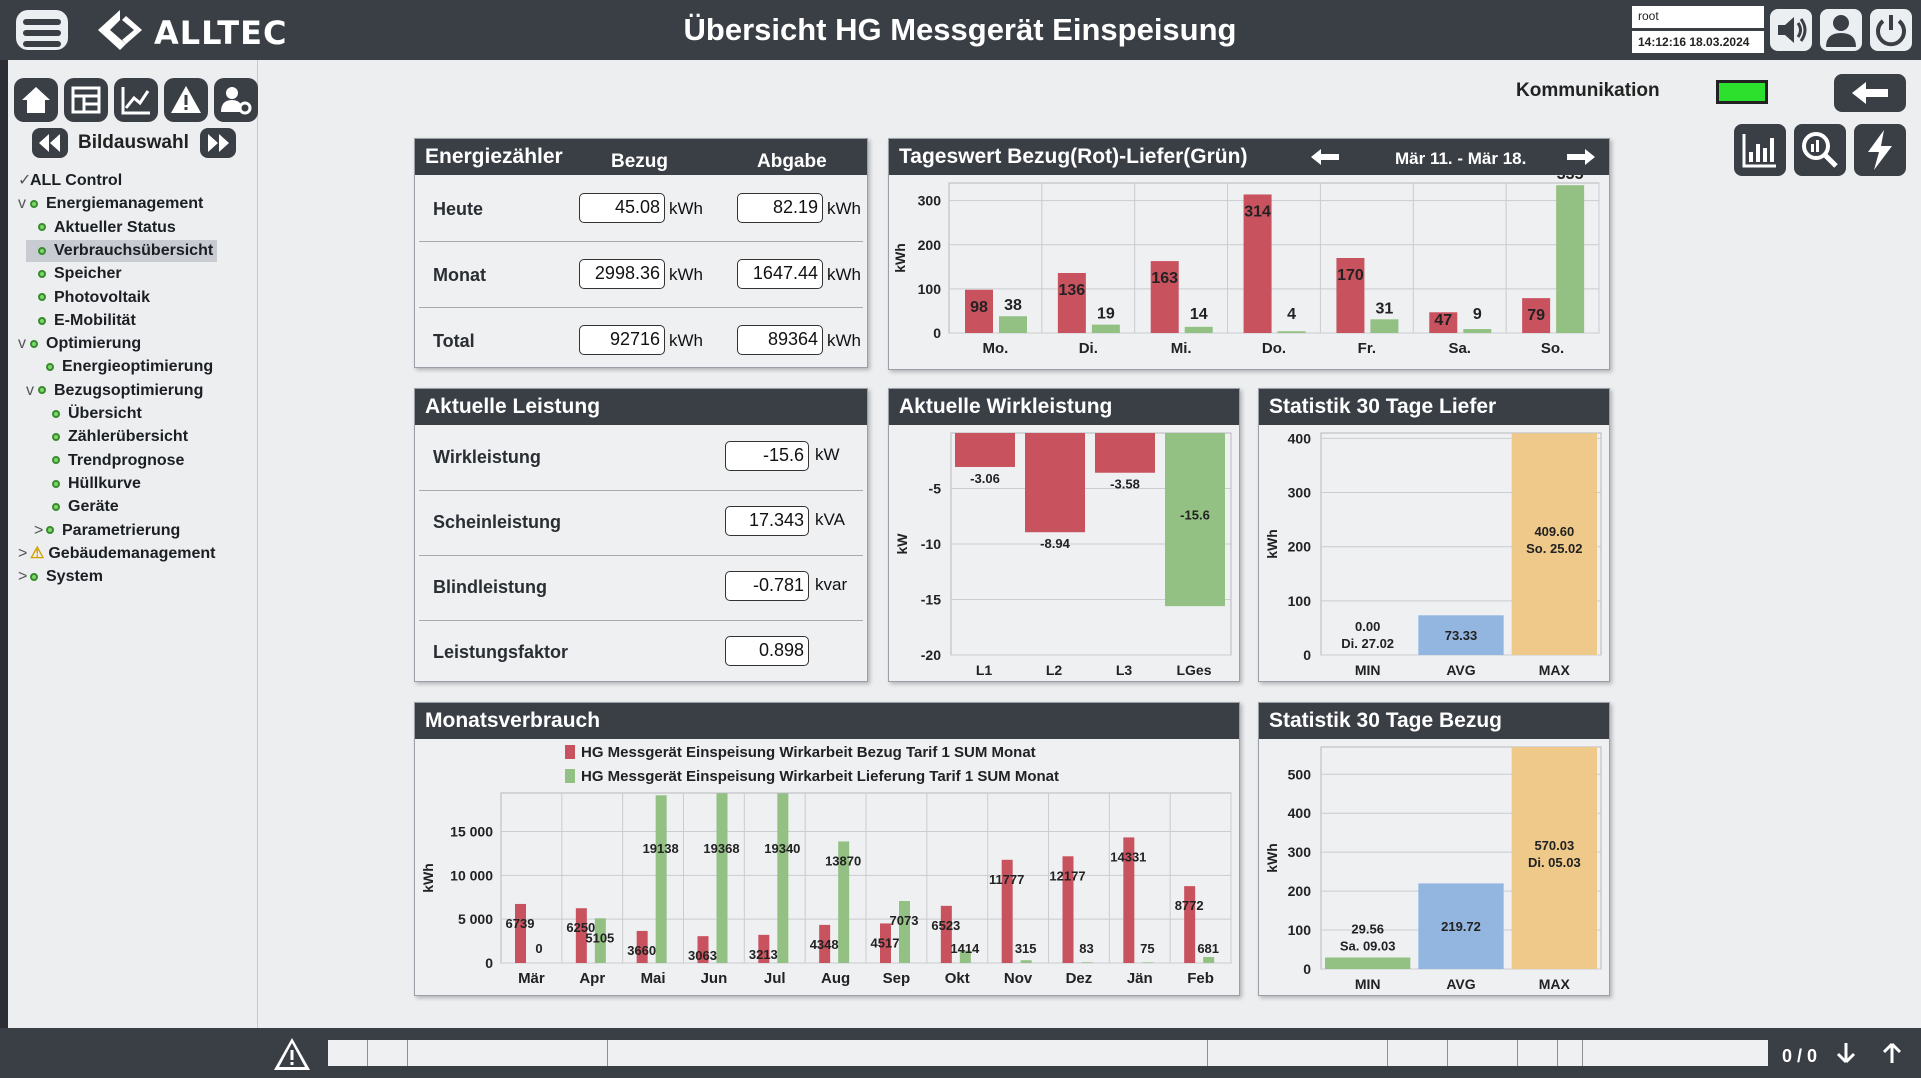  I want to click on trend-button, so click(136, 100).